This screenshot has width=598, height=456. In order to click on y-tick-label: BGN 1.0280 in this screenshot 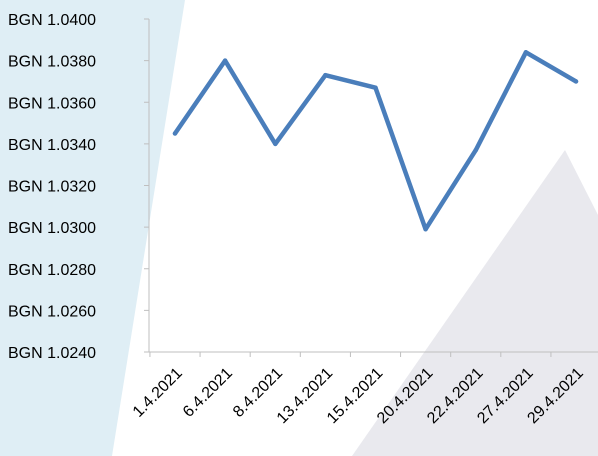, I will do `click(52, 270)`.